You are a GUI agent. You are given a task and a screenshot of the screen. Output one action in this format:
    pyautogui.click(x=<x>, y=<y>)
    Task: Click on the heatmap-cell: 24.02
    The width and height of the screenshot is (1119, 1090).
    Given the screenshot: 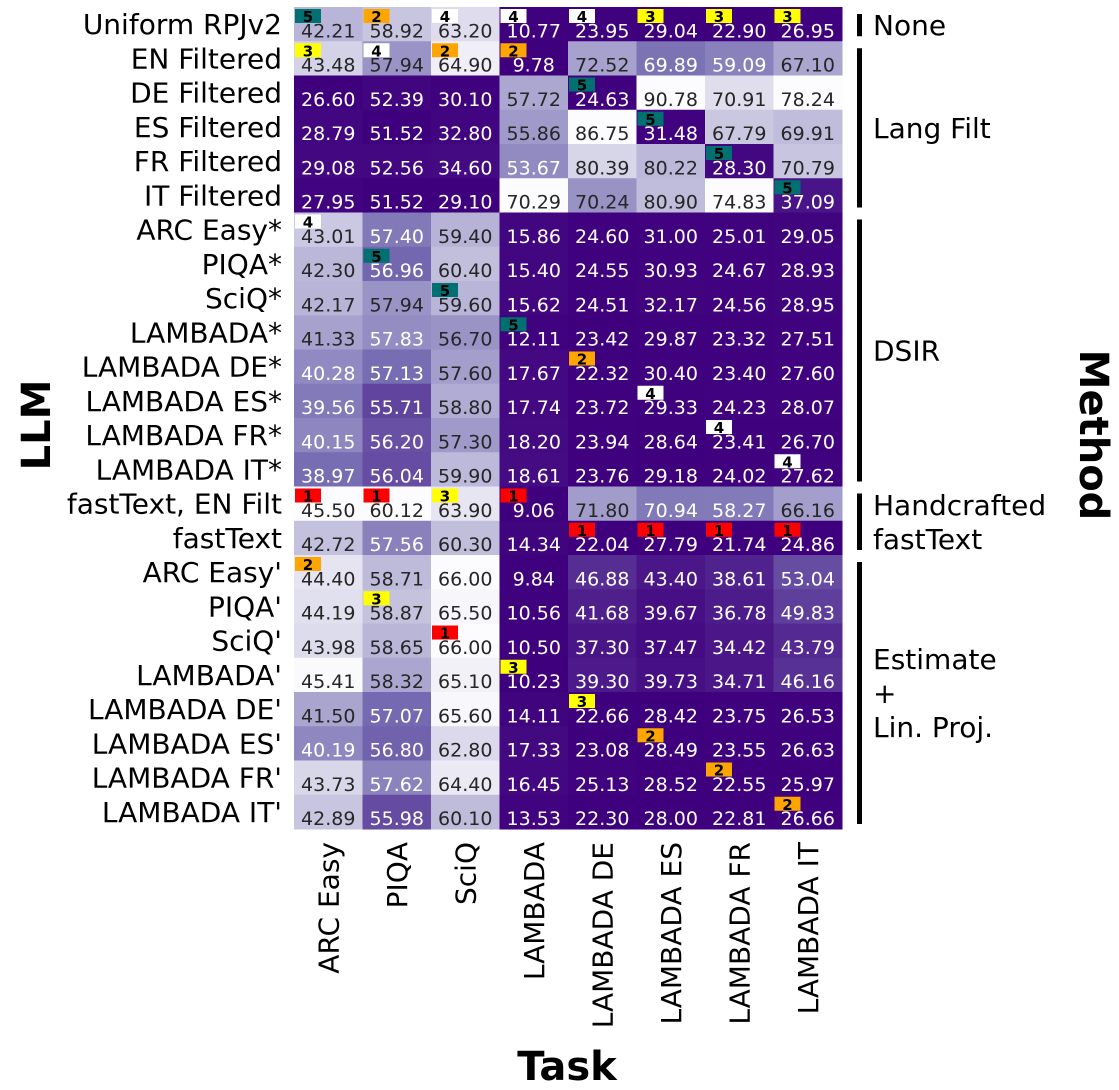 What is the action you would take?
    pyautogui.click(x=739, y=470)
    